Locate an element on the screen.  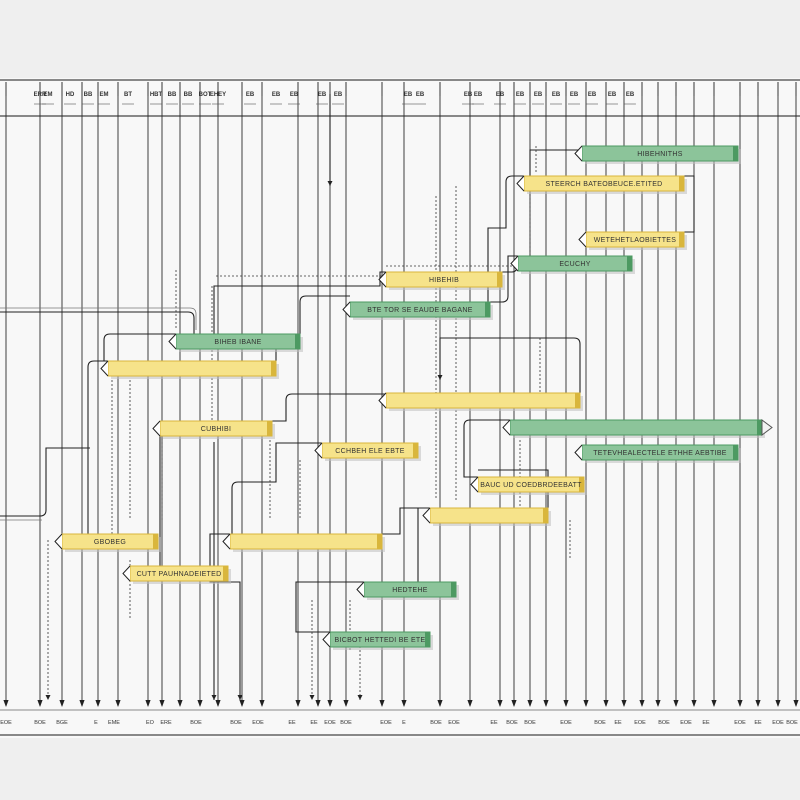
task-label: ECUCHY is located at coordinates (574, 264).